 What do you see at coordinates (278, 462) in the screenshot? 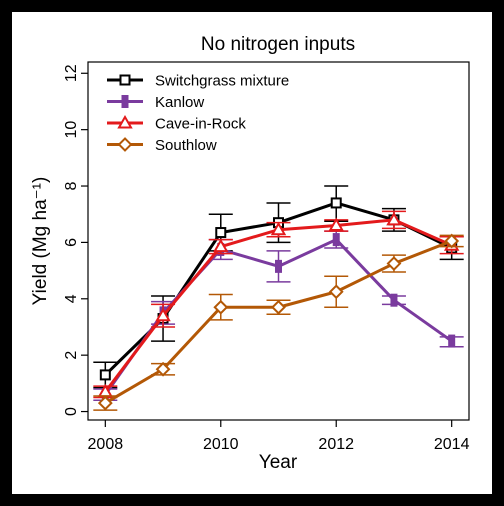
I see `x-axis-title: Year` at bounding box center [278, 462].